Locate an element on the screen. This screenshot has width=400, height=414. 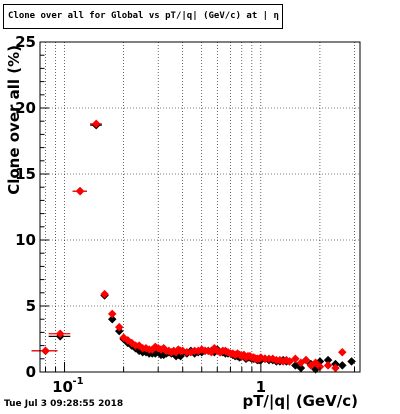
y-tick-label: 10 is located at coordinates (25, 240).